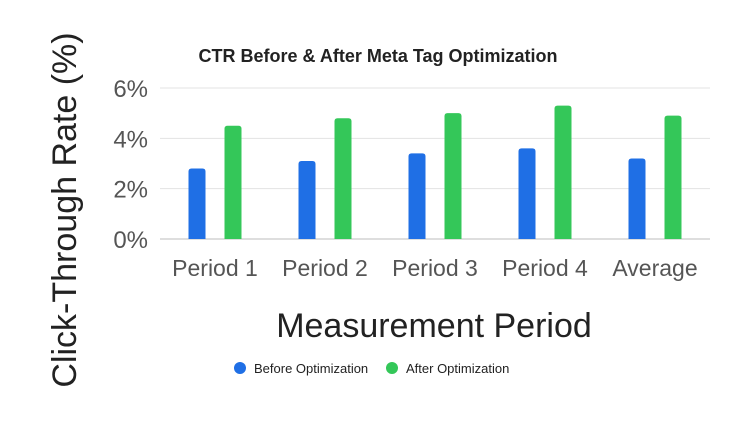 The image size is (750, 425). Describe the element at coordinates (434, 326) in the screenshot. I see `x-axis-title: Measurement Period` at that location.